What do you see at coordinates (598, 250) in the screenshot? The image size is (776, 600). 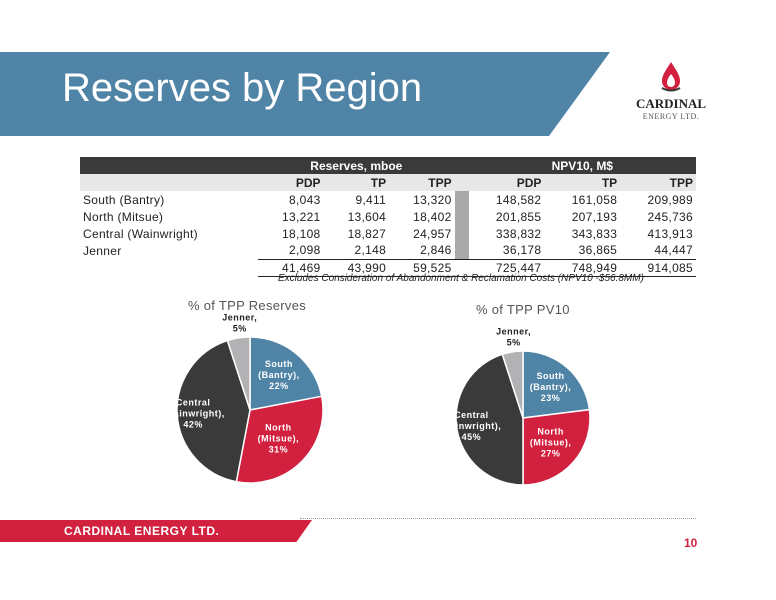 I see `cell-value: 36,865` at bounding box center [598, 250].